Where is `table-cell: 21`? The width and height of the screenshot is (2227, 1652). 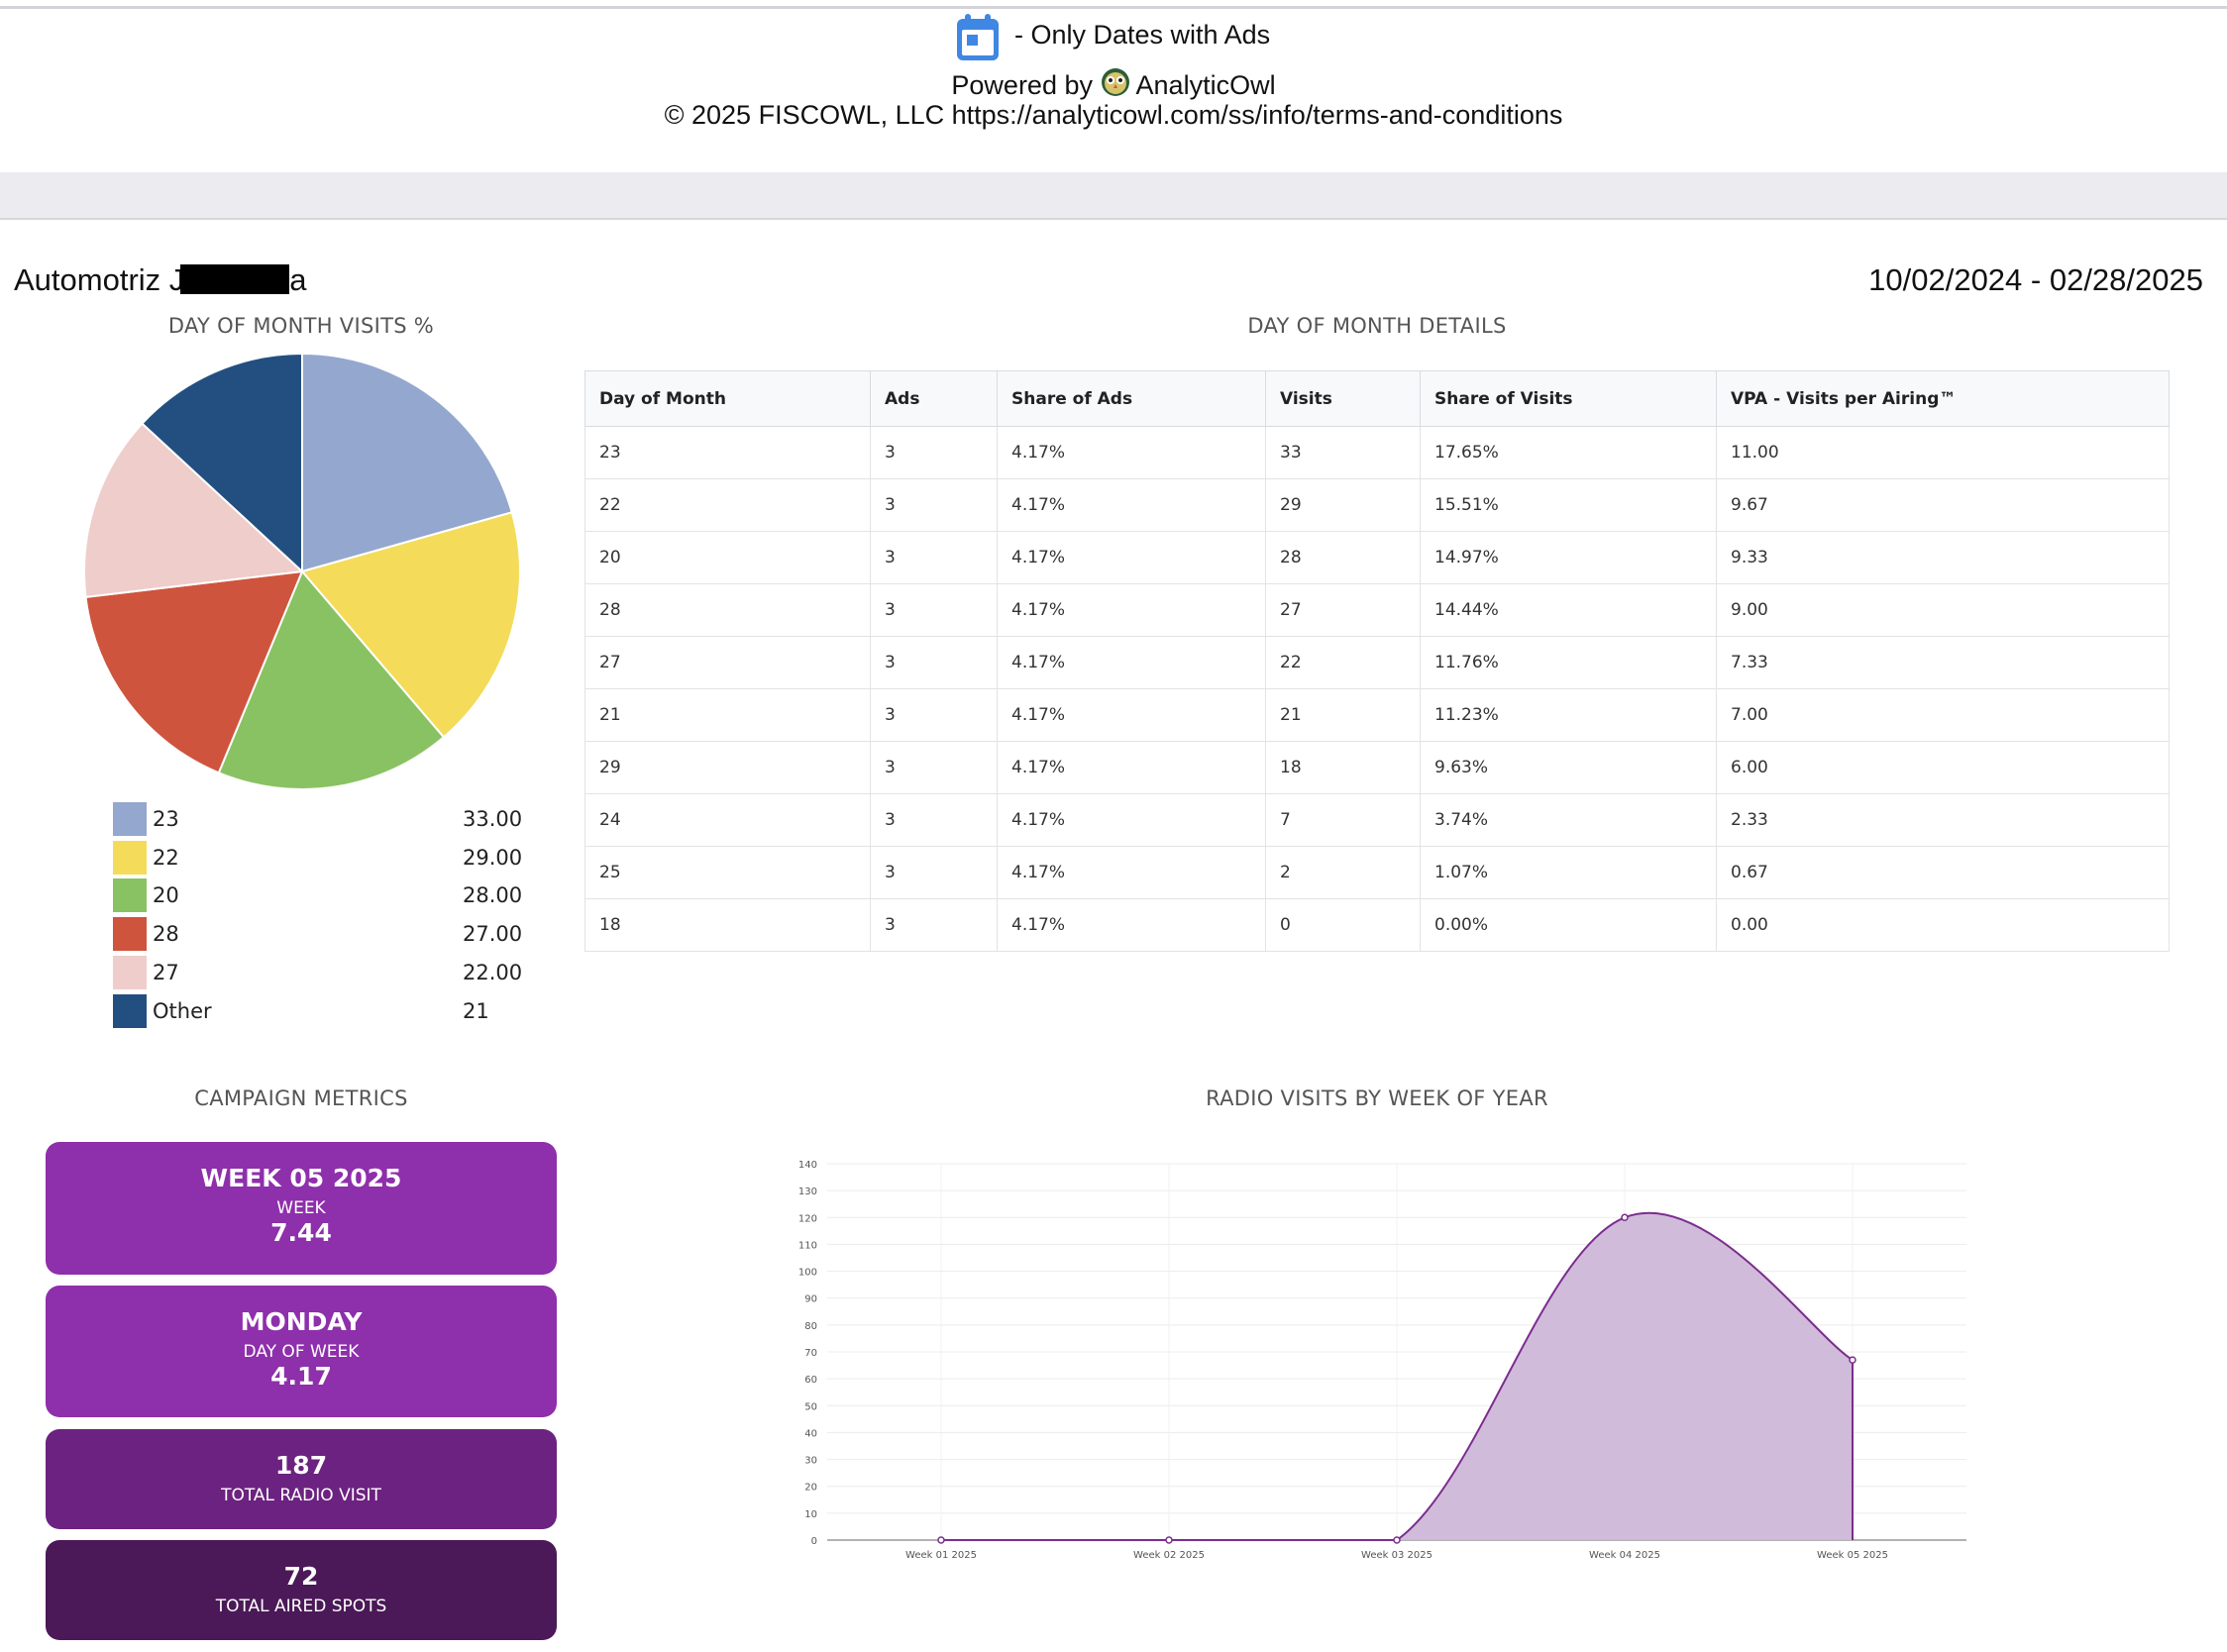
table-cell: 21 is located at coordinates (1343, 715).